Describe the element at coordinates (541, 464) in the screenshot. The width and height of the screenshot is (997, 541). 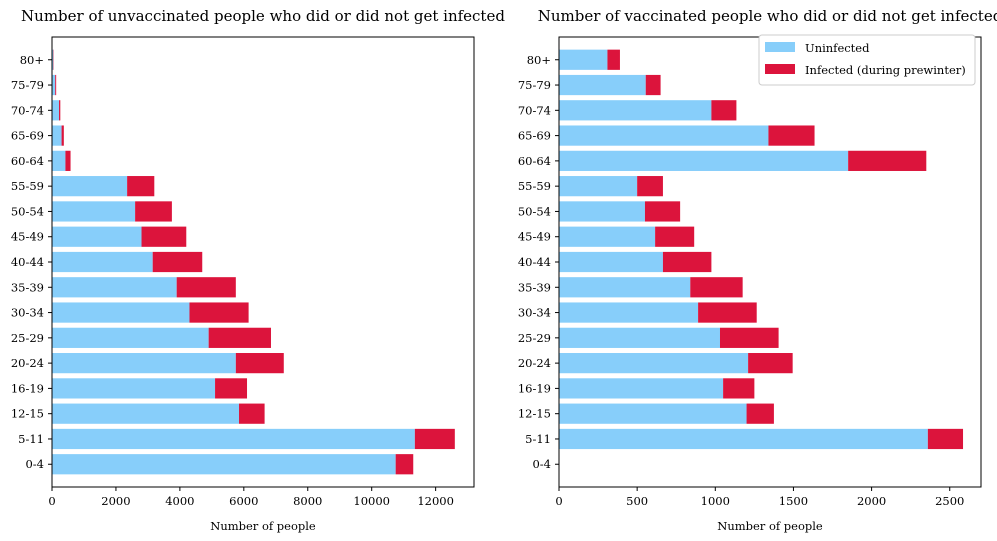
I see `y-tick-label: 0-4` at that location.